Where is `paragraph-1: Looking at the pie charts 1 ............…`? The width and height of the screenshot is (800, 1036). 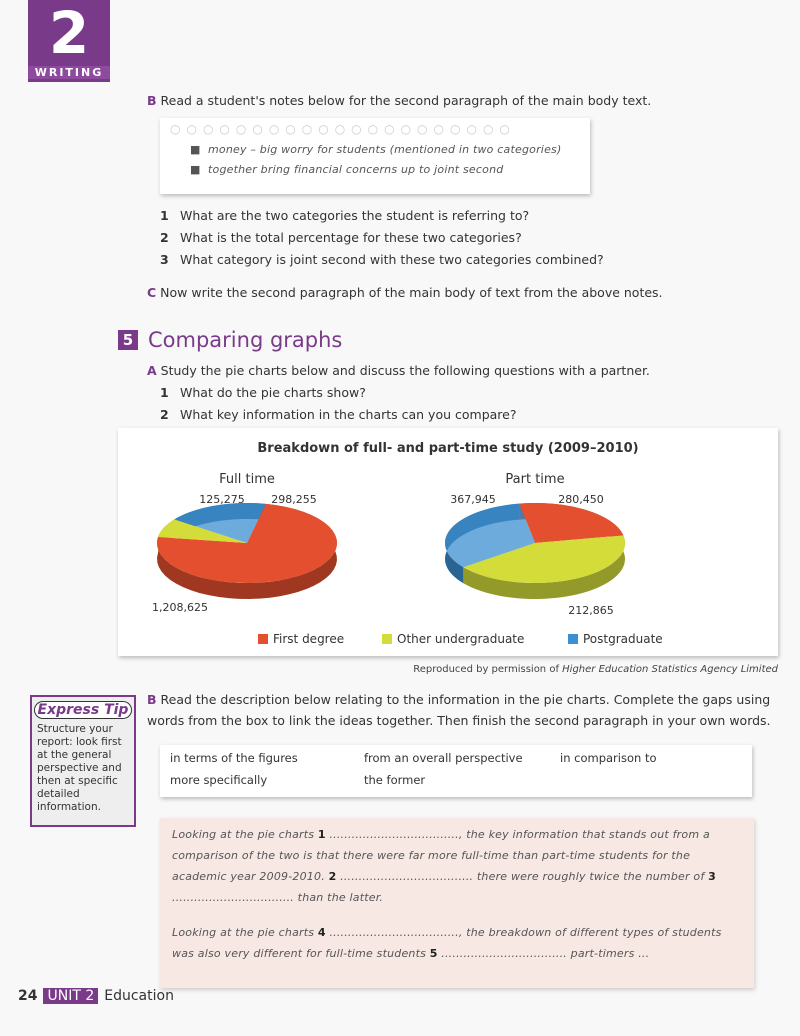 paragraph-1: Looking at the pie charts 1 ............… is located at coordinates (457, 866).